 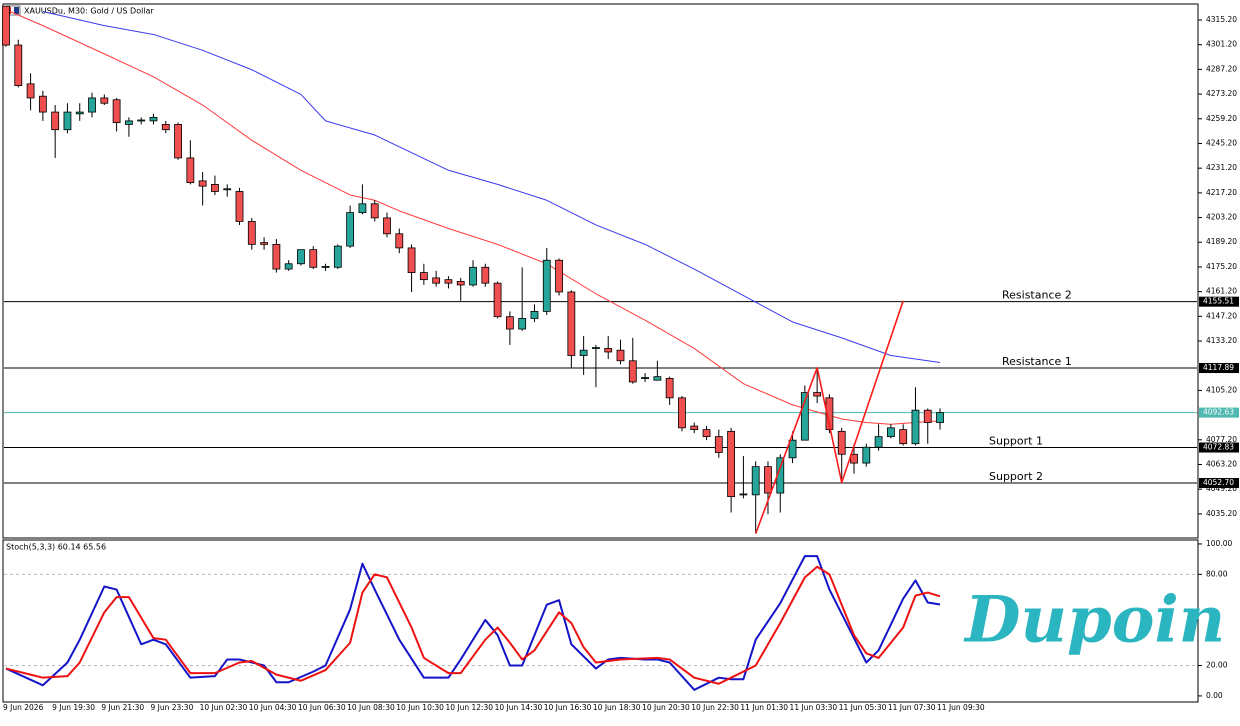 What do you see at coordinates (1217, 573) in the screenshot?
I see `y-tick-label: 80.00` at bounding box center [1217, 573].